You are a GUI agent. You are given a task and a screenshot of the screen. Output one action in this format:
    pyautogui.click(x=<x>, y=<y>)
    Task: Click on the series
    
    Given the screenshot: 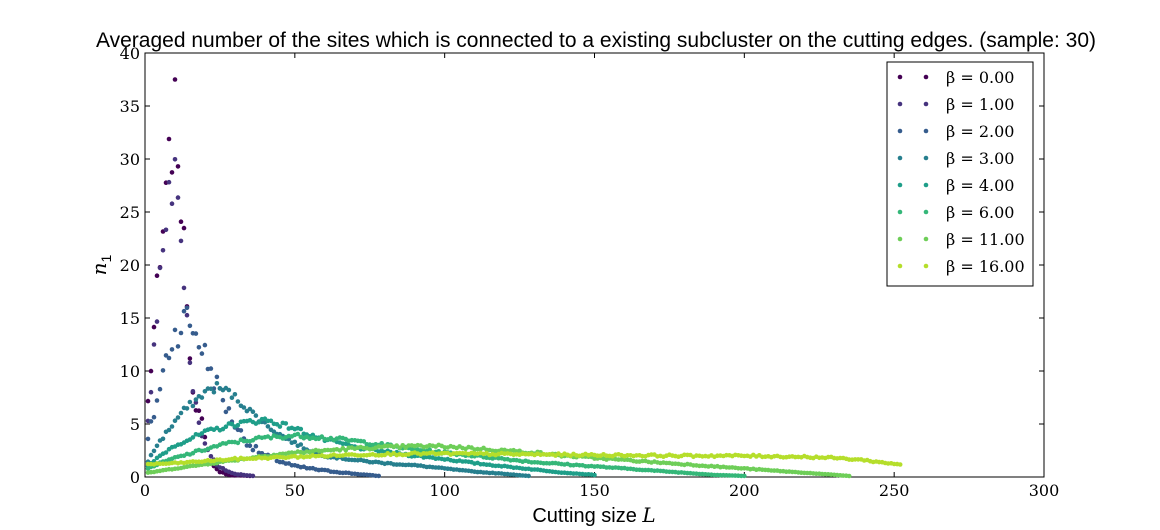 What is the action you would take?
    pyautogui.click(x=524, y=458)
    